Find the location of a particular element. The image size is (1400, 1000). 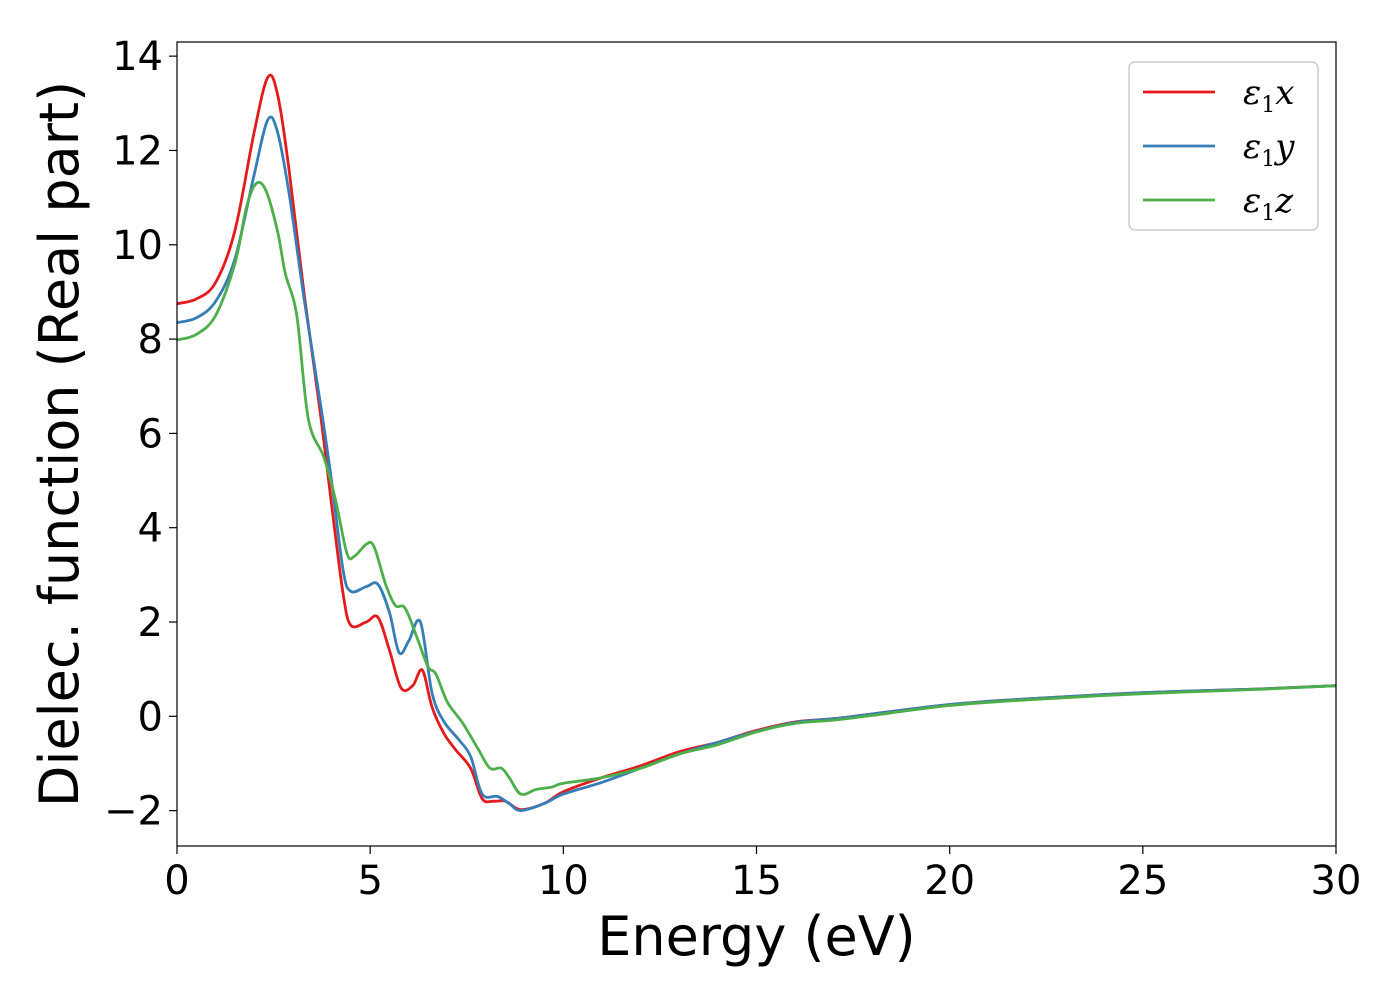

y-axis: −2 0 2 4 6 8 10 12 14 is located at coordinates (140, 434).